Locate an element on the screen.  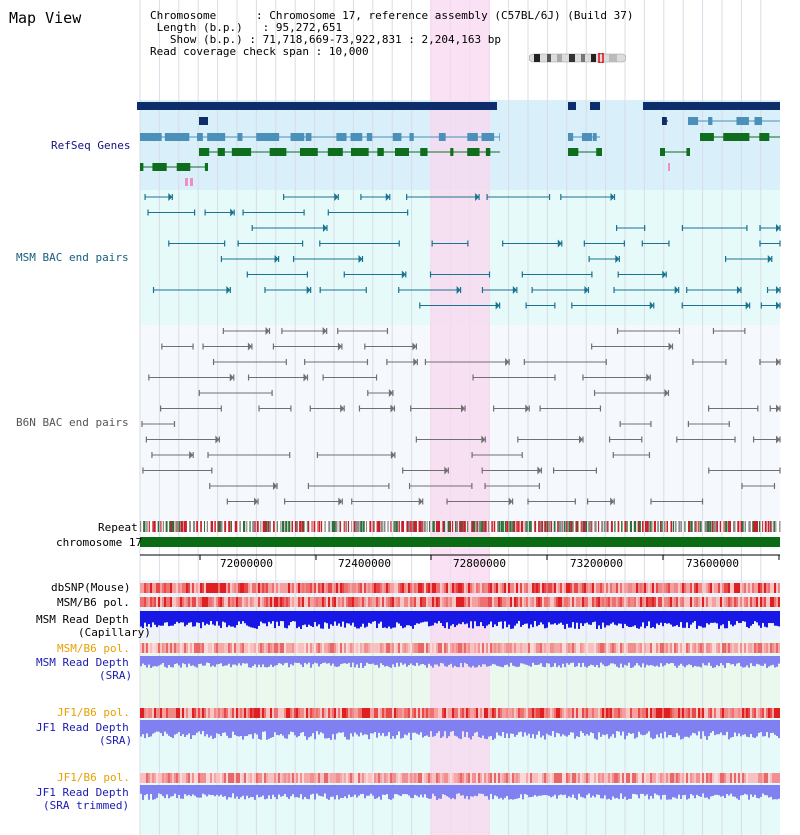
msm-depth-capillary-label: MSM Read Depth is located at coordinates (82, 619).